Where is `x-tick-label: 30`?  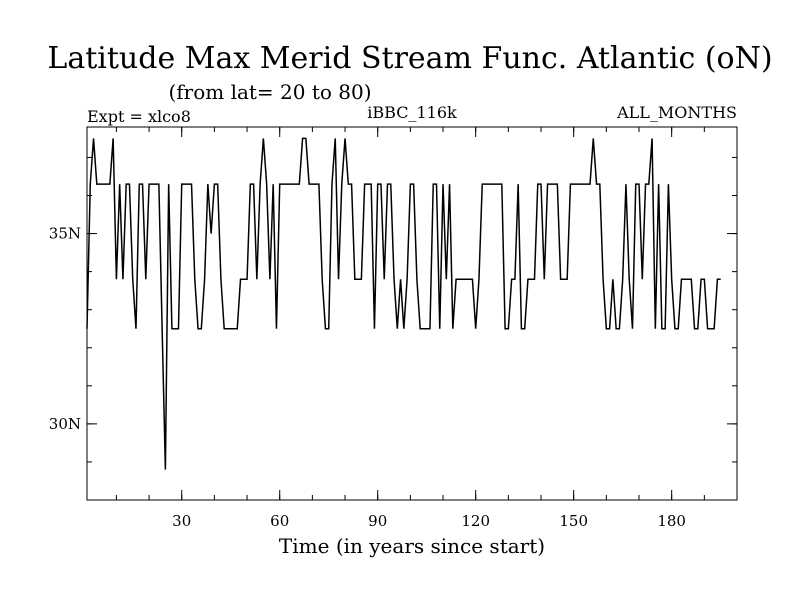
x-tick-label: 30 is located at coordinates (181, 521).